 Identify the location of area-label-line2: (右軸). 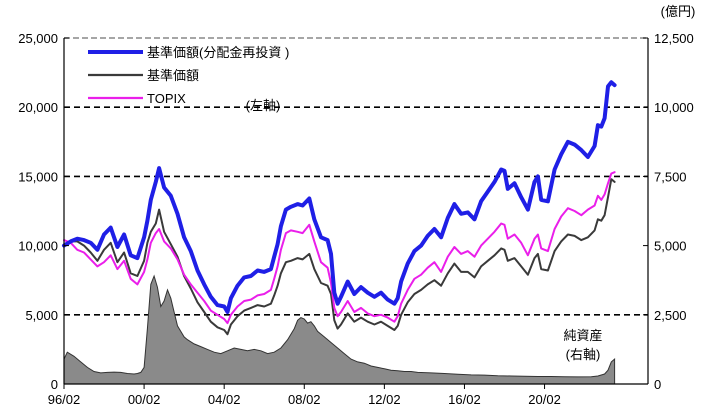
(583, 354).